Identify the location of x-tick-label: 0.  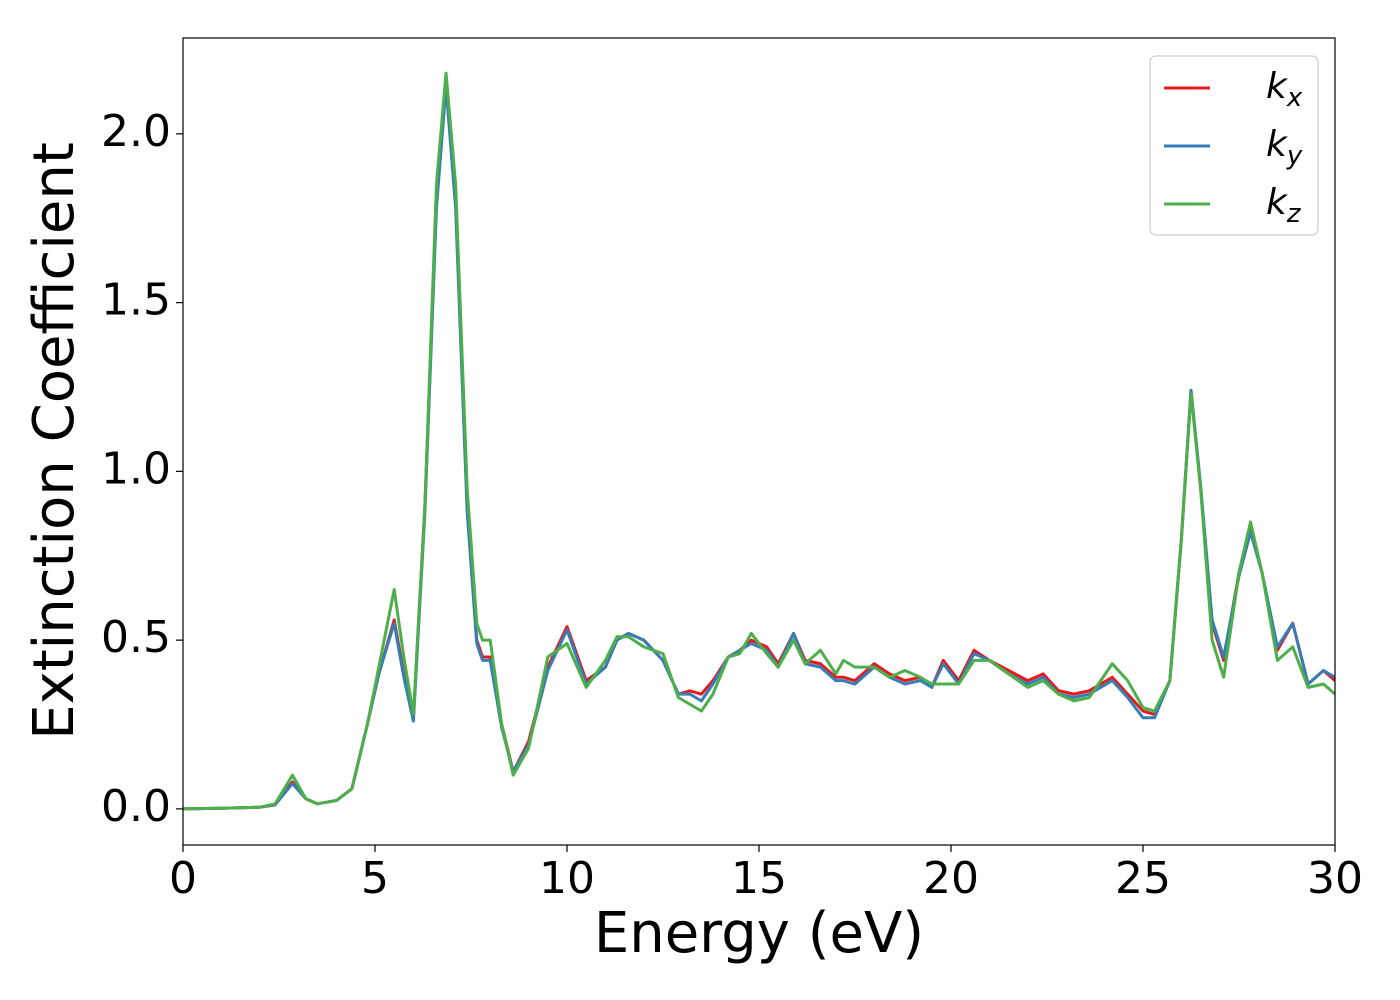
(183, 878).